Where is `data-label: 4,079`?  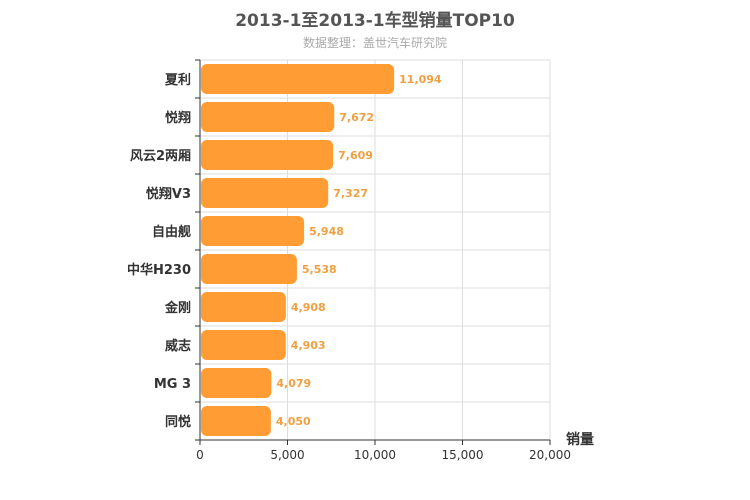
data-label: 4,079 is located at coordinates (293, 383).